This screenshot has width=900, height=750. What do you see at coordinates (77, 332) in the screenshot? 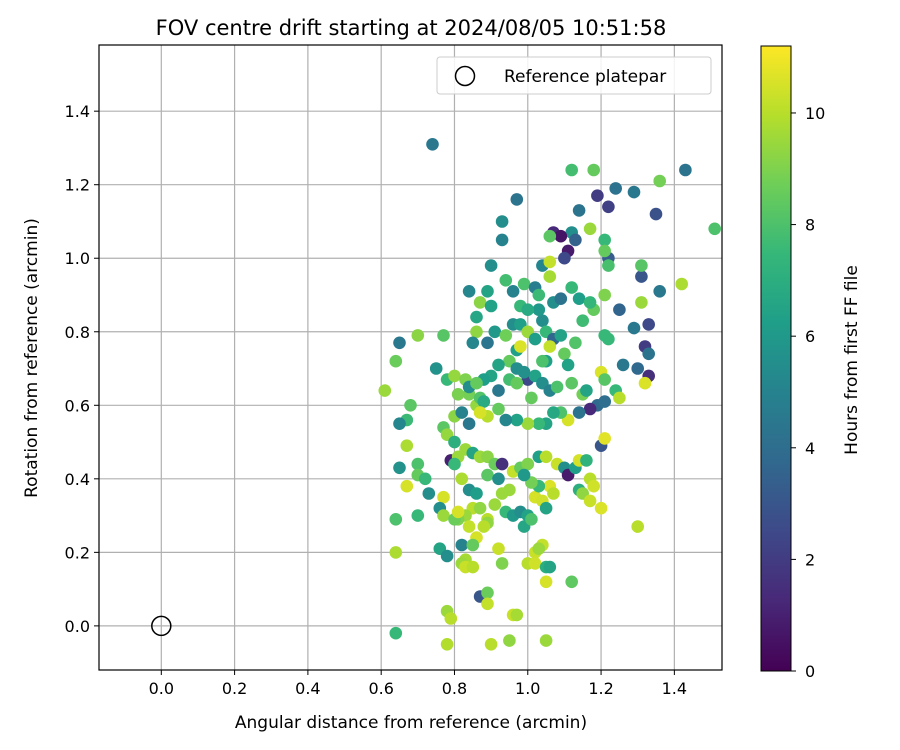
I see `y-tick-label: 0.8` at bounding box center [77, 332].